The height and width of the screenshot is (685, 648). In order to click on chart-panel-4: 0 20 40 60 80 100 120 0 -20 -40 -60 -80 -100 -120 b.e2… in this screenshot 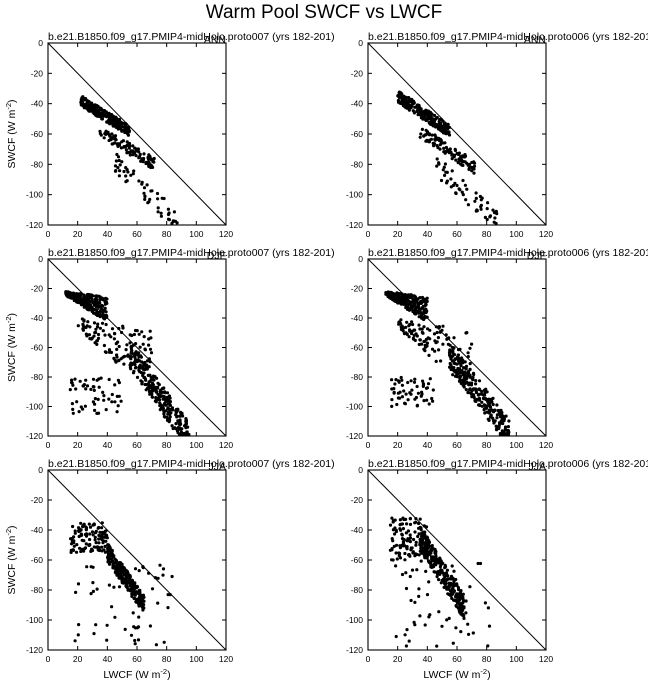, I will do `click(497, 348)`.